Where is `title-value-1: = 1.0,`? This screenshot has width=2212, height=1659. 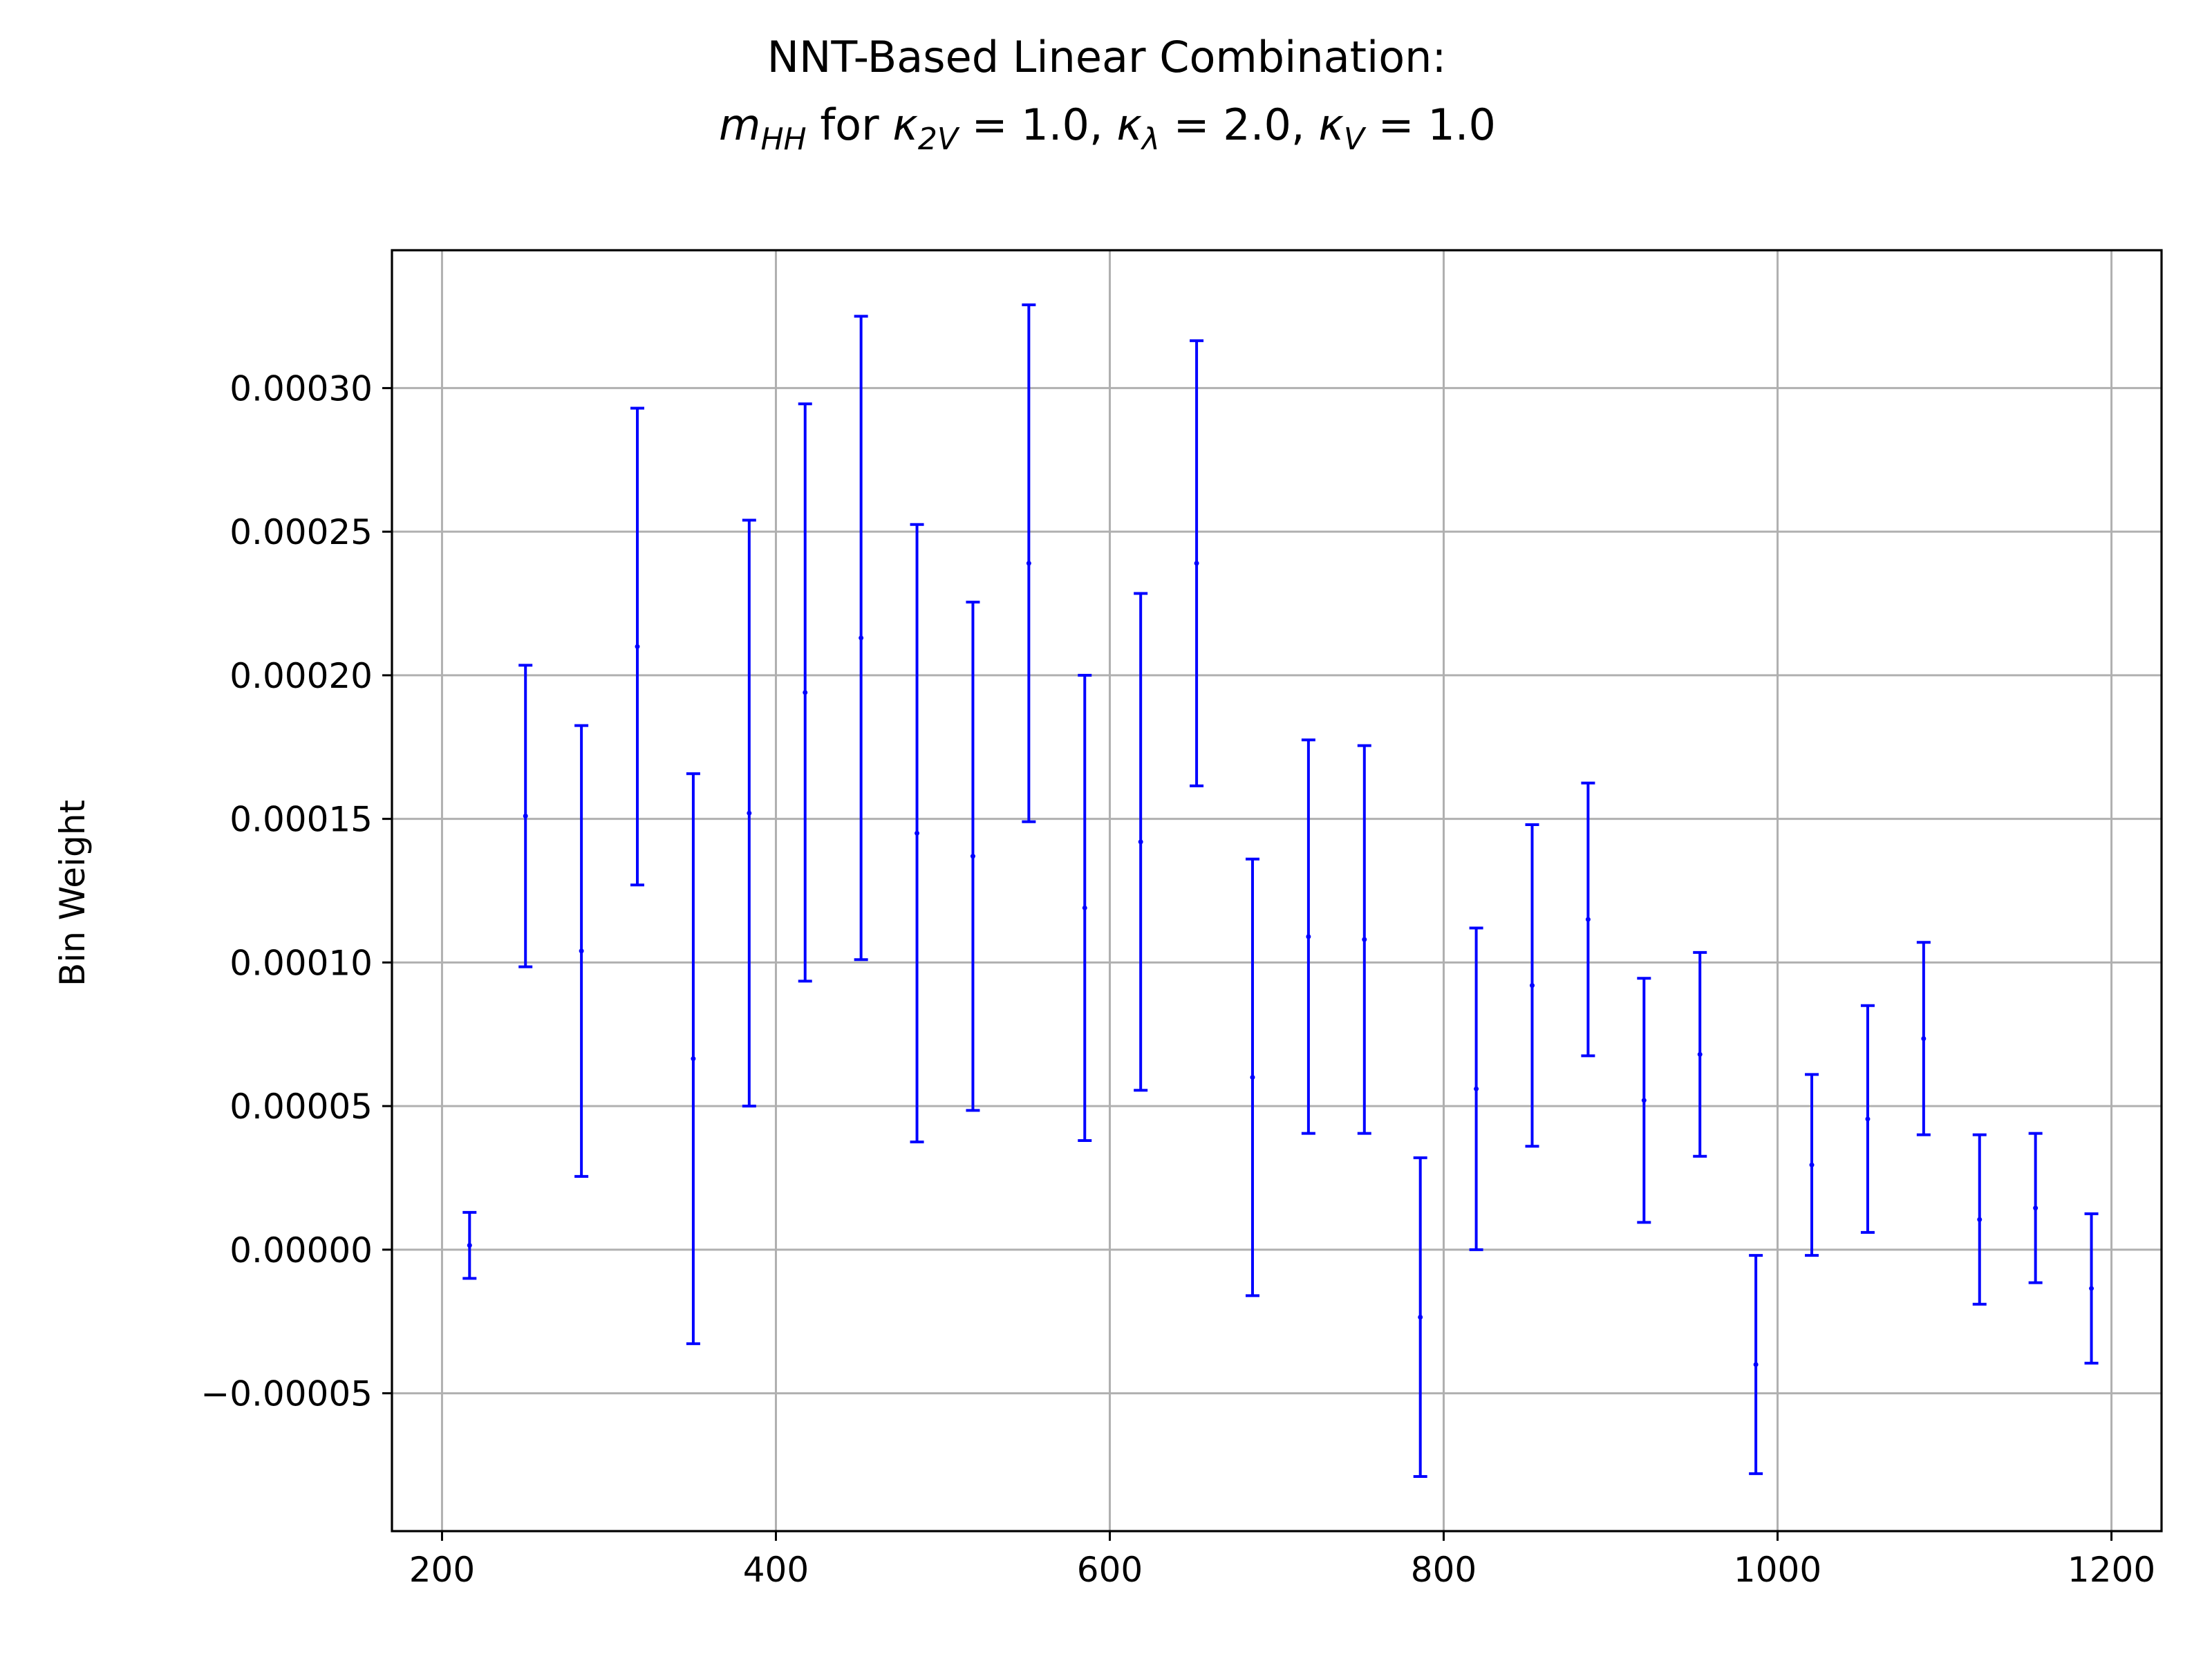 title-value-1: = 1.0, is located at coordinates (1037, 125).